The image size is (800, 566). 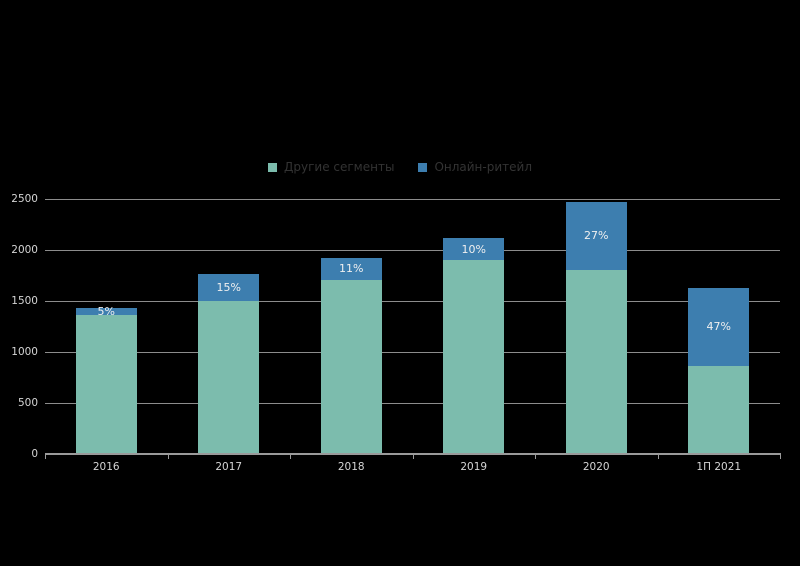 What do you see at coordinates (229, 467) in the screenshot?
I see `x-tick-label: 2017` at bounding box center [229, 467].